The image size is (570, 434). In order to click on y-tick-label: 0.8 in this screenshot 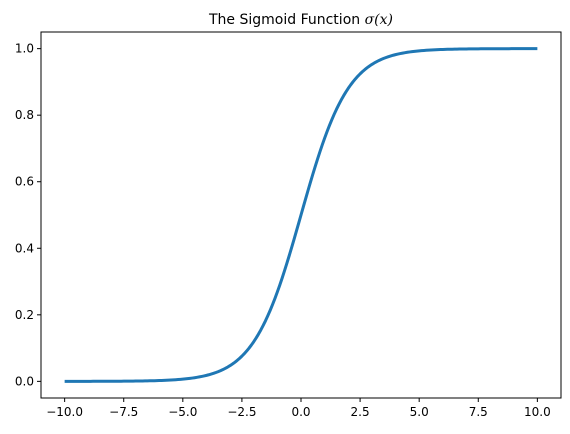, I will do `click(24, 115)`.